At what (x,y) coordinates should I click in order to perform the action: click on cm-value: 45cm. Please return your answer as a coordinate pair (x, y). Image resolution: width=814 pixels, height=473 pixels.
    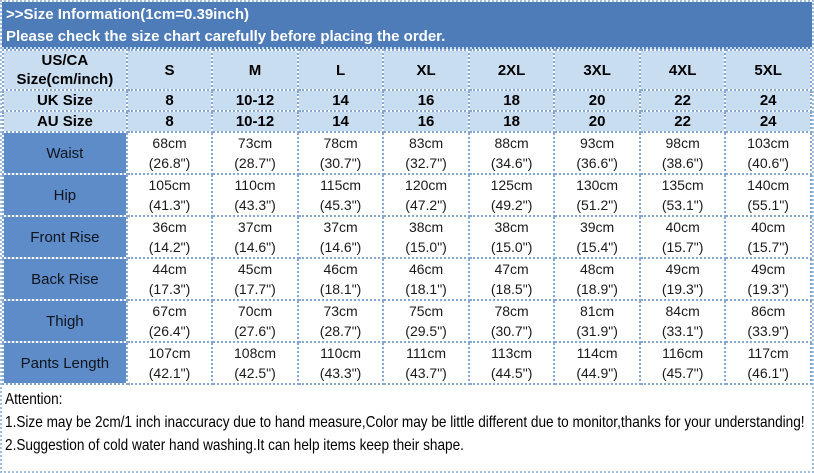
    Looking at the image, I should click on (255, 269).